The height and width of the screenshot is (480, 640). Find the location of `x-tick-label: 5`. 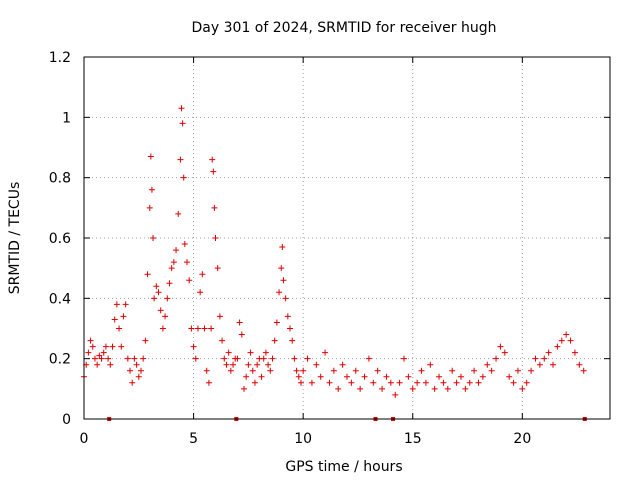

x-tick-label: 5 is located at coordinates (193, 439).